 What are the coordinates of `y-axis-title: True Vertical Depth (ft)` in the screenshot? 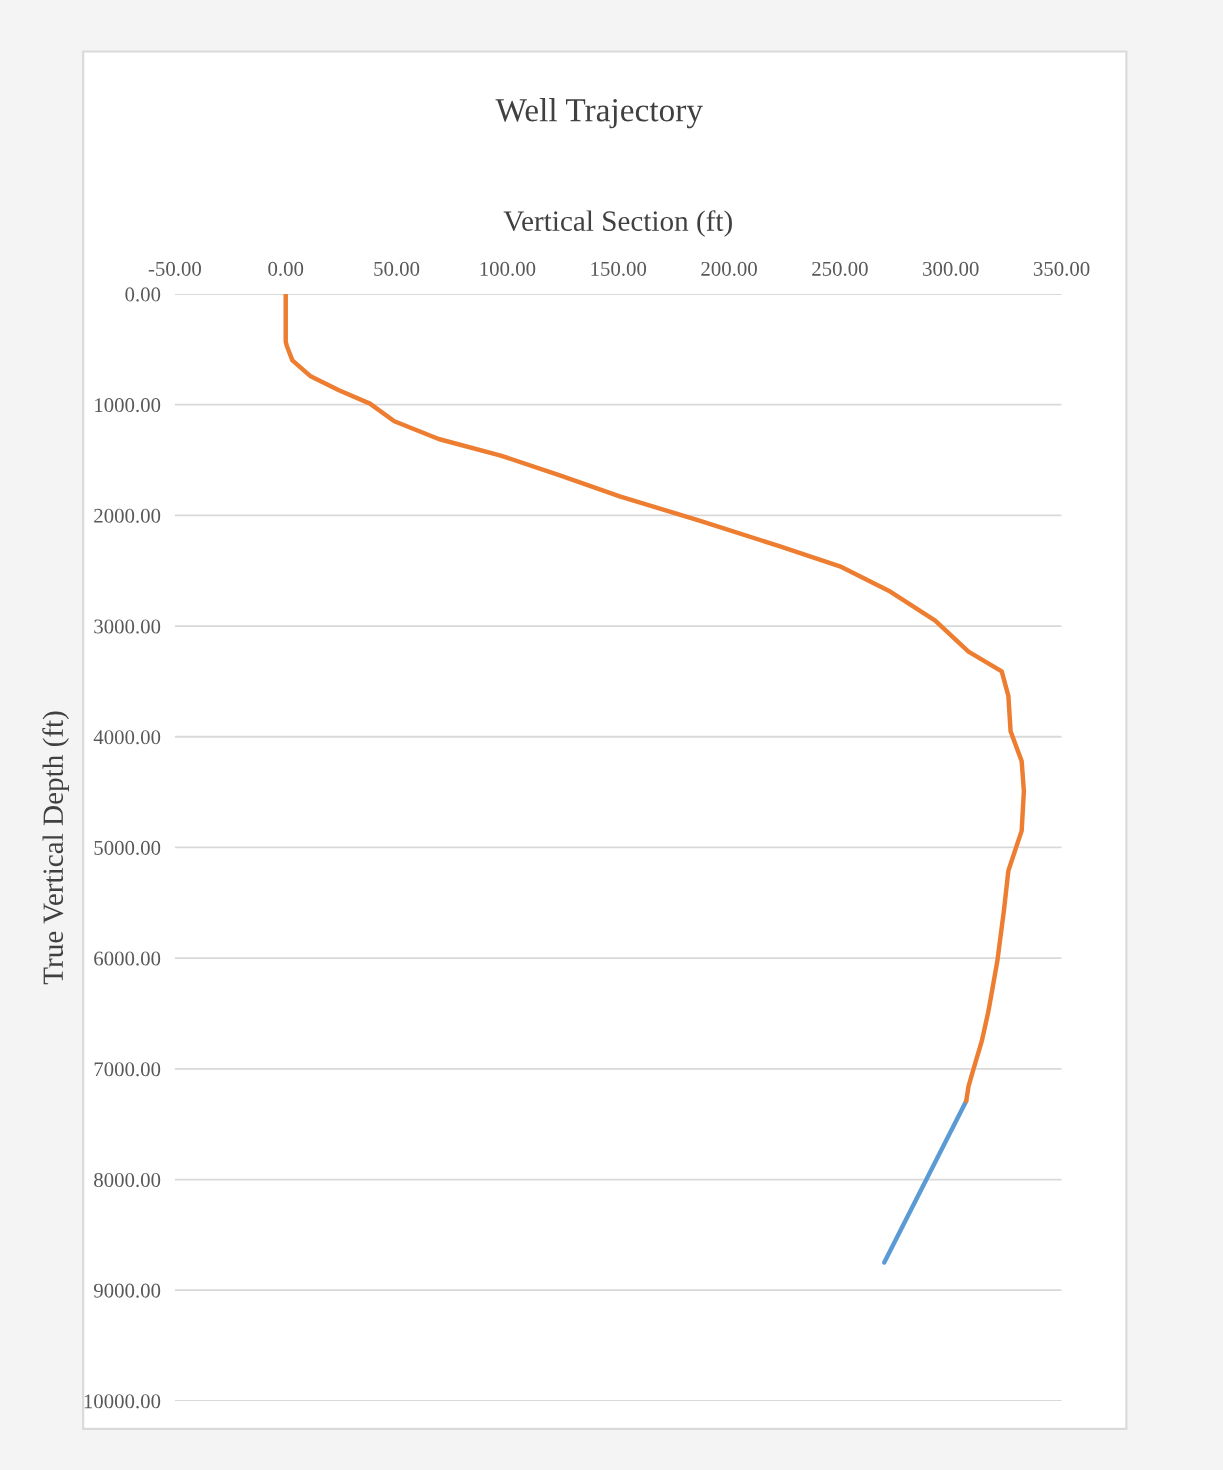 It's located at (55, 848).